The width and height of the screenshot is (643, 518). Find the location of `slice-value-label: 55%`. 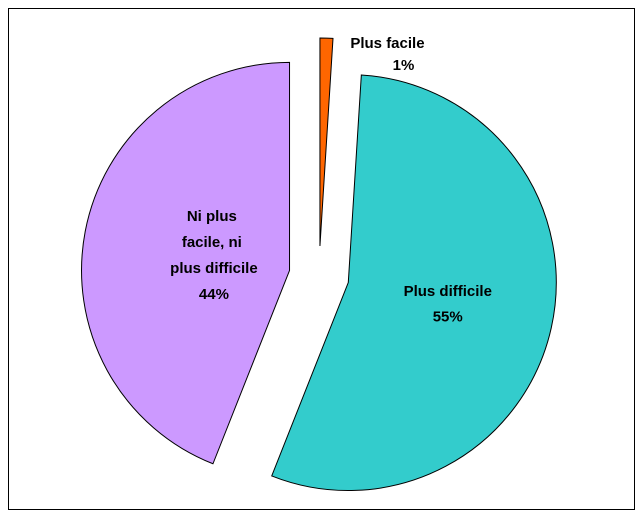

slice-value-label: 55% is located at coordinates (448, 317).